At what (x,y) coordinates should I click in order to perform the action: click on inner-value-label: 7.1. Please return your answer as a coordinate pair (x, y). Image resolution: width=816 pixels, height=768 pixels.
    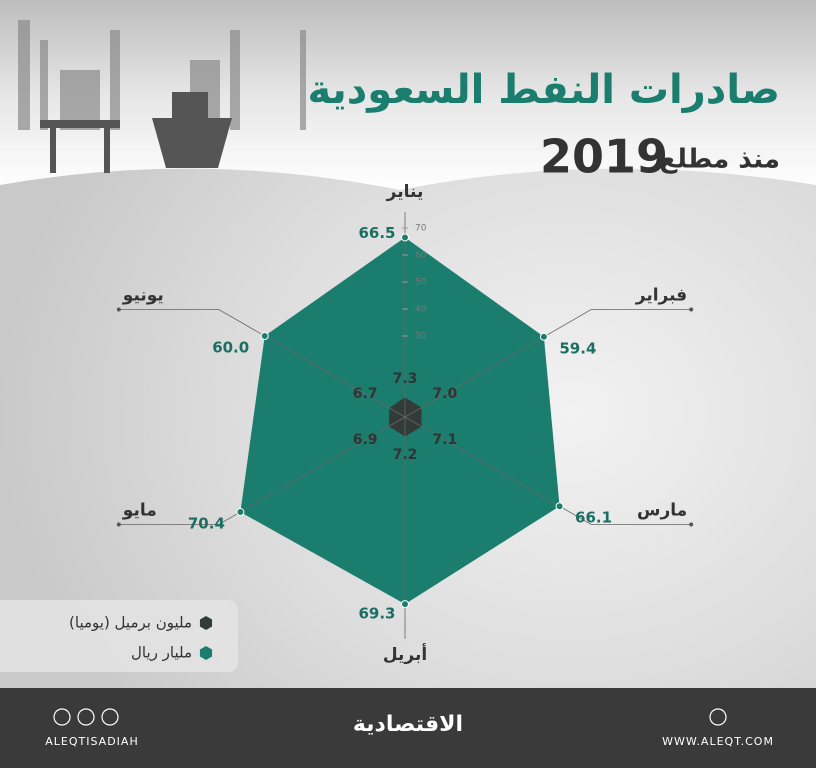
    Looking at the image, I should click on (444, 440).